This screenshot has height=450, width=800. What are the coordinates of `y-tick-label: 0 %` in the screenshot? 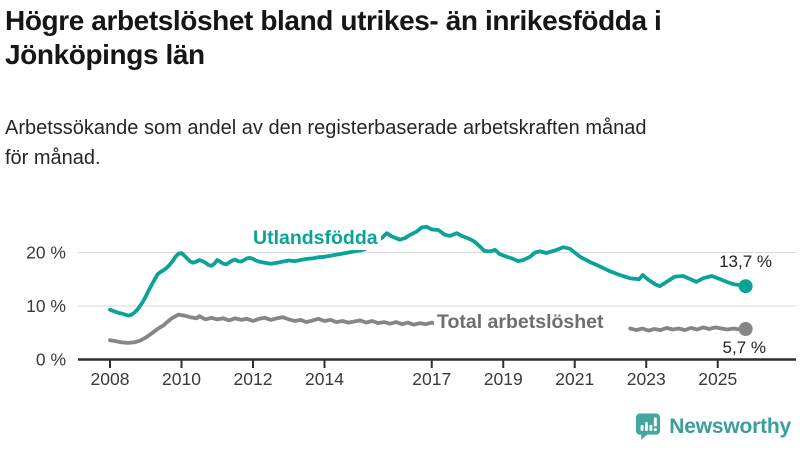 It's located at (51, 360).